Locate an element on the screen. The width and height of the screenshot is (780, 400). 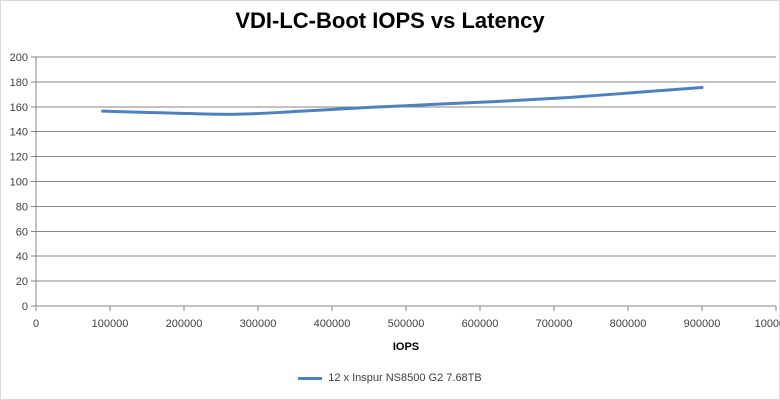
x-tick-label: 700000 is located at coordinates (554, 324).